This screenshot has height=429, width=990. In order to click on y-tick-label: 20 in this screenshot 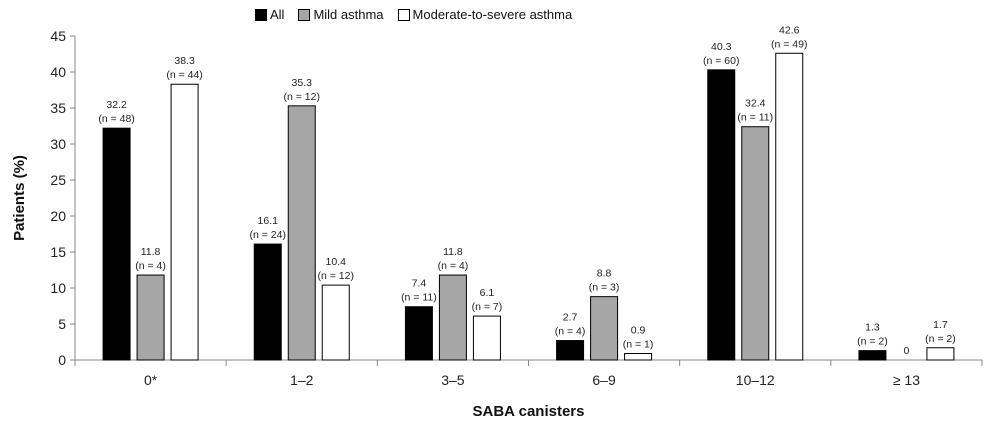, I will do `click(58, 216)`.